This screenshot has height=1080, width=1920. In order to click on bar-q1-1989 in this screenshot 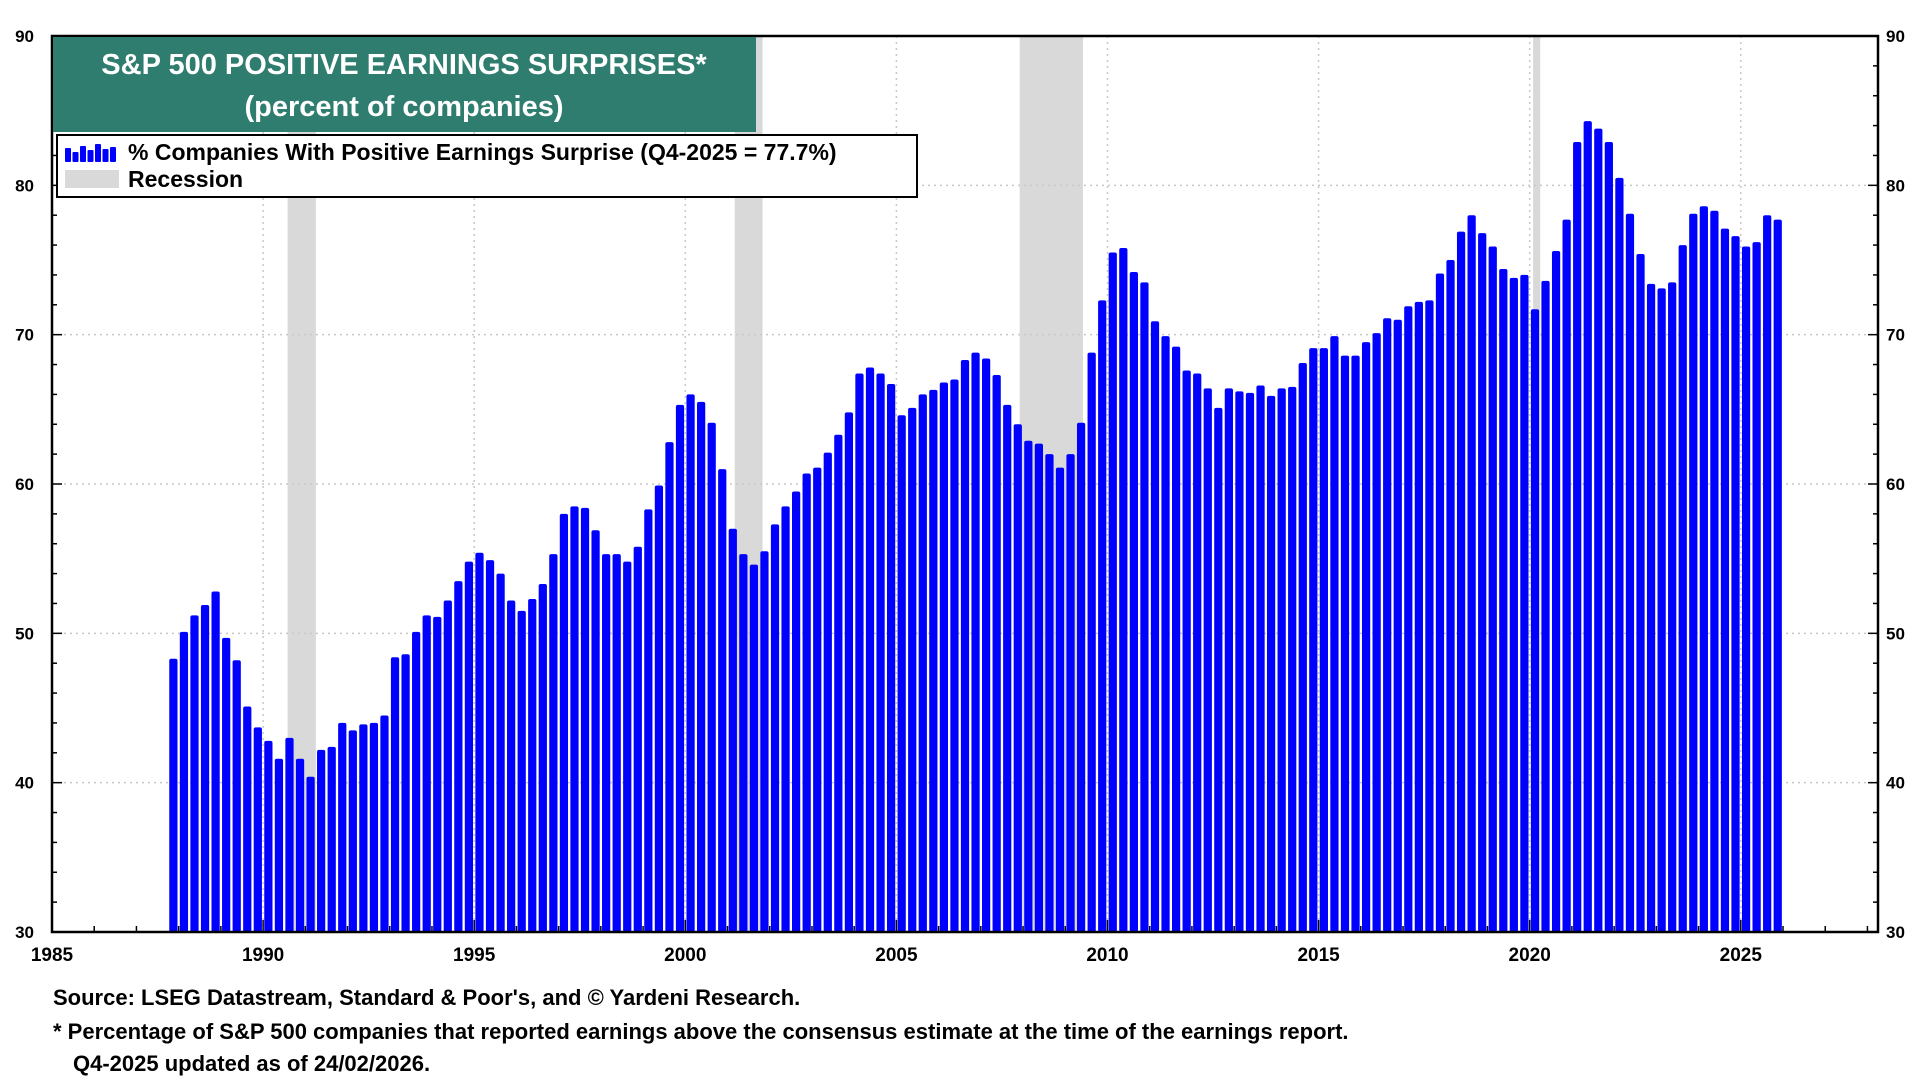, I will do `click(226, 784)`.